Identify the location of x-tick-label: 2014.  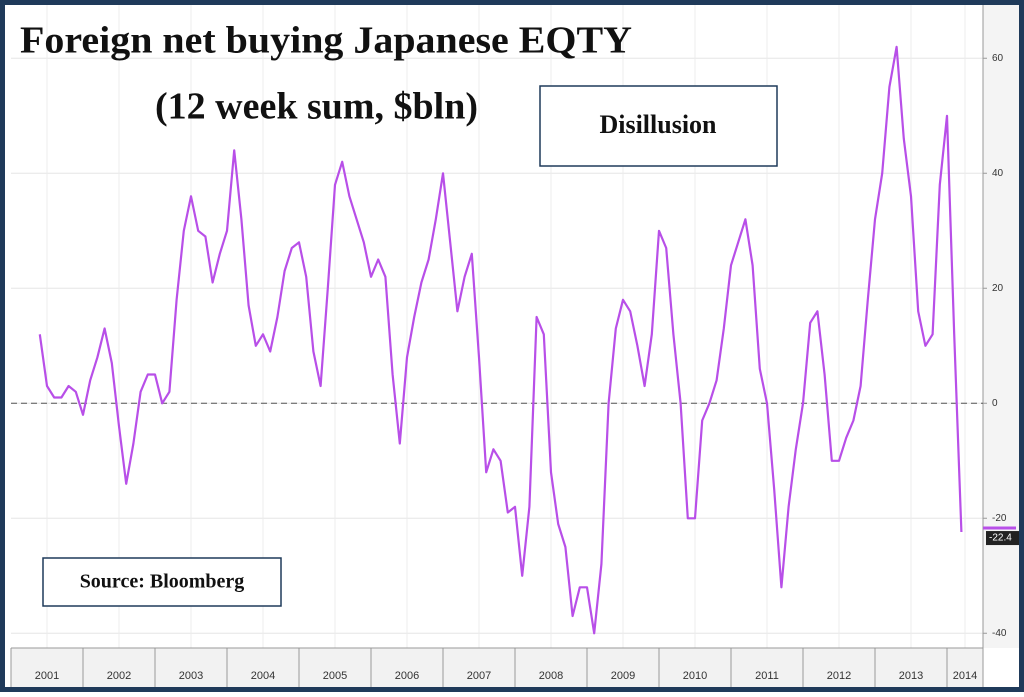
(965, 676).